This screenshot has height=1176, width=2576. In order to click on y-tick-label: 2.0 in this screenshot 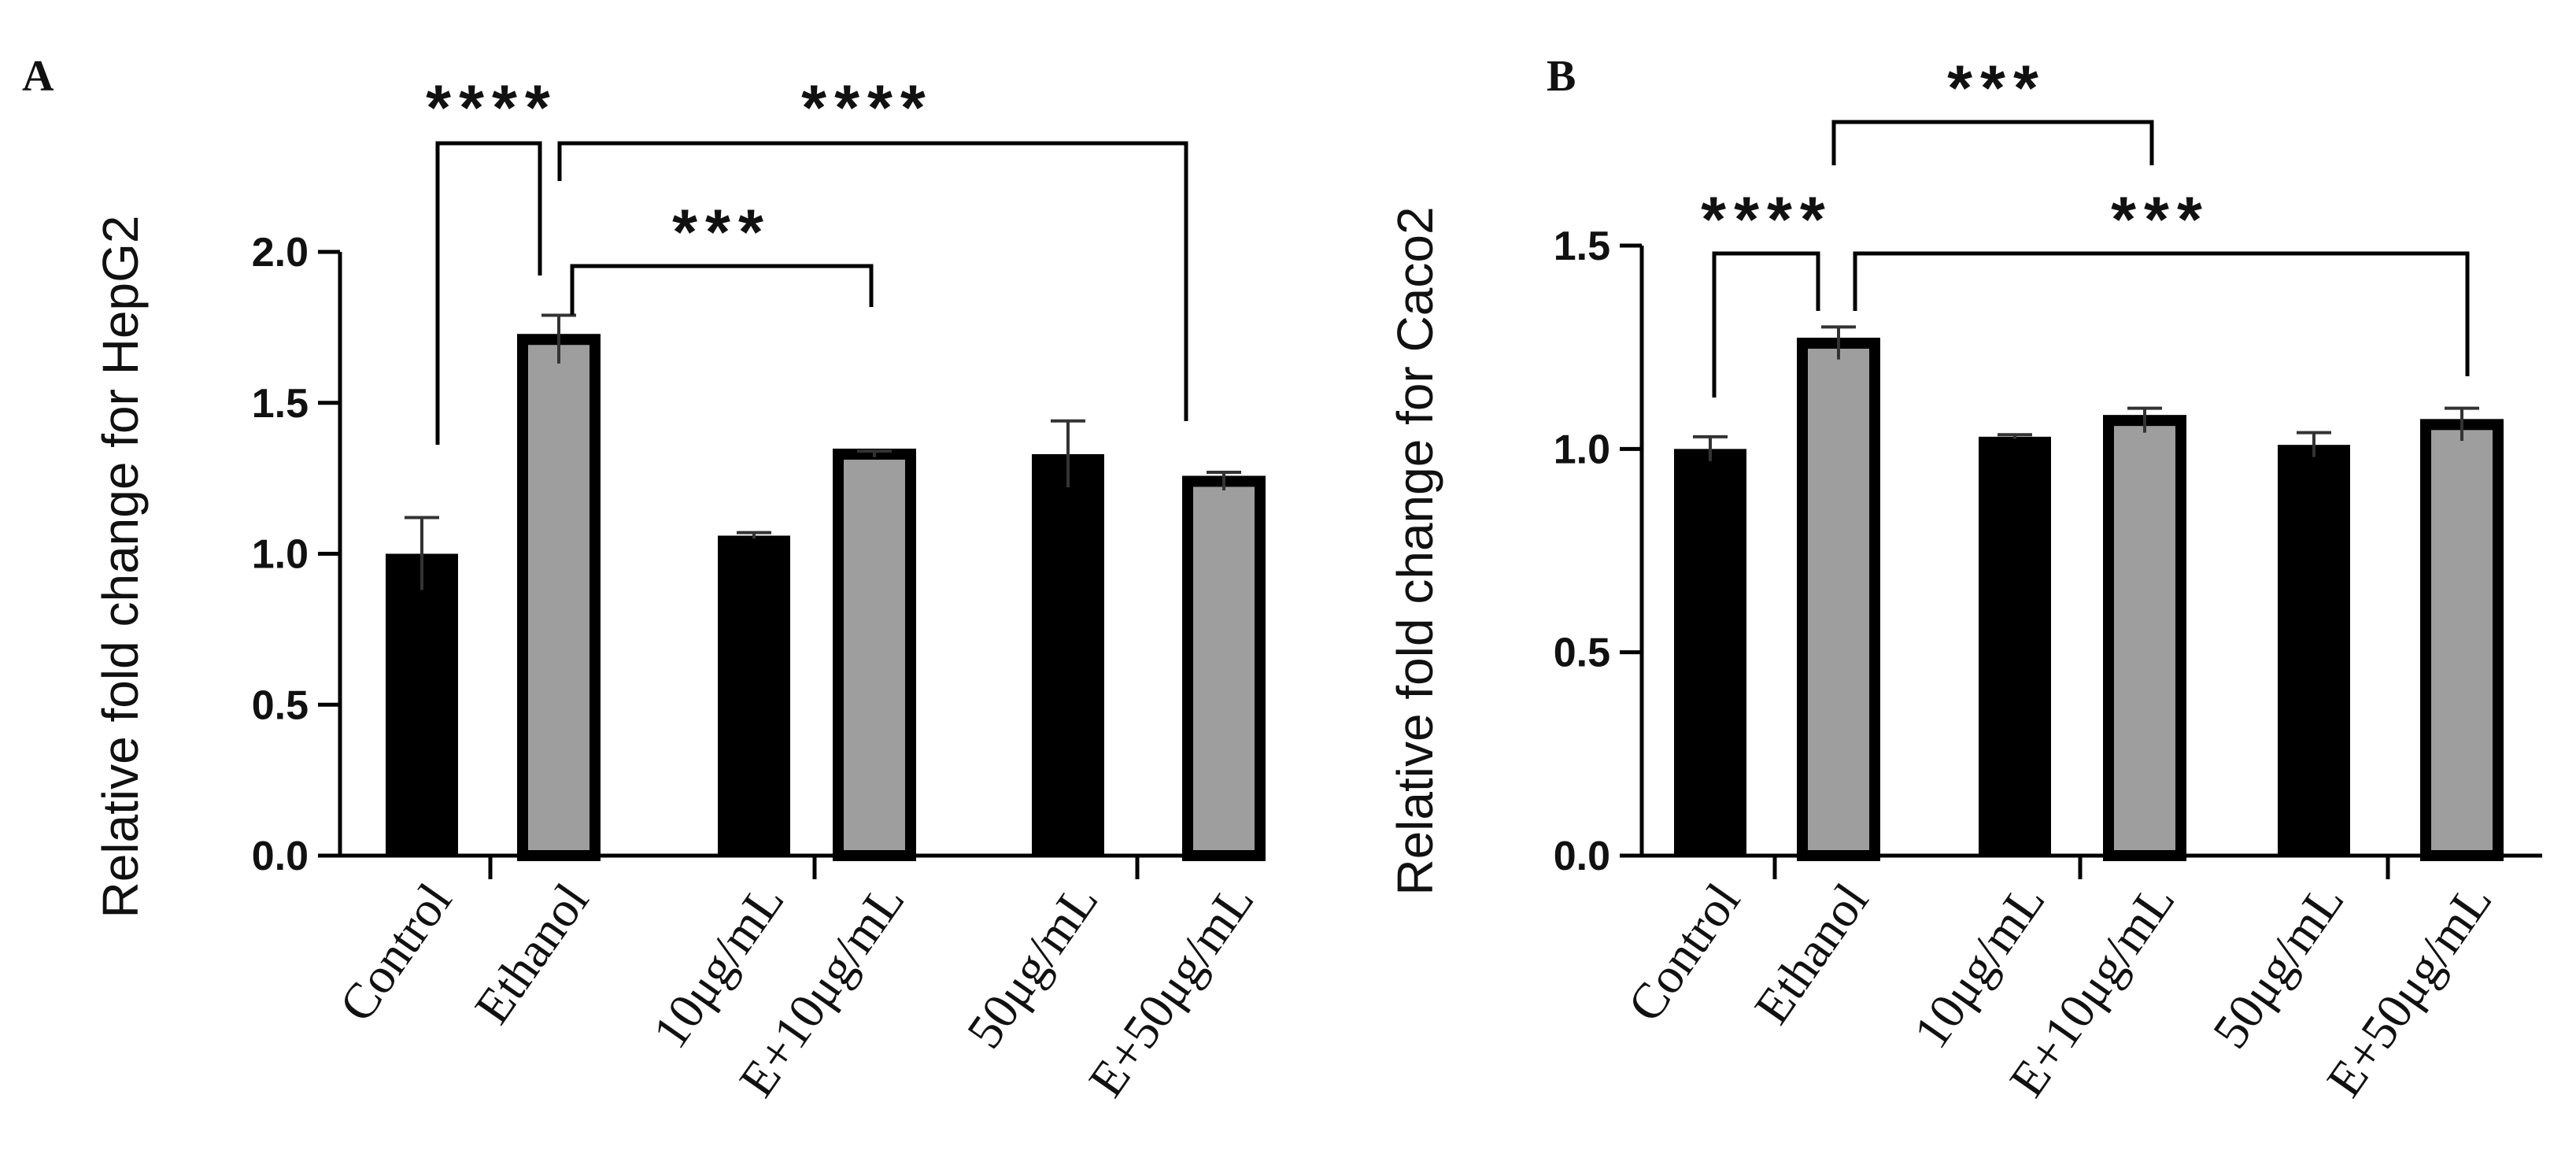, I will do `click(280, 253)`.